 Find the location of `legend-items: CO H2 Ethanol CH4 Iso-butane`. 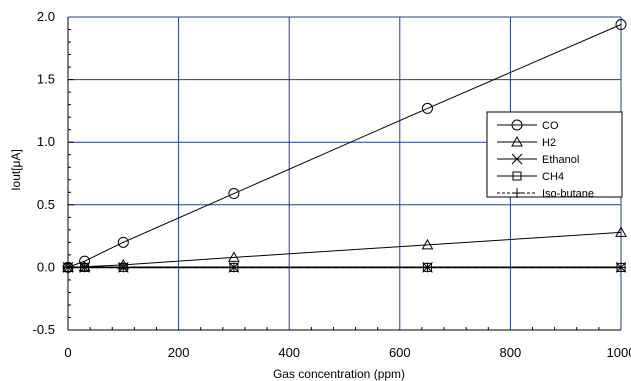

legend-items: CO H2 Ethanol CH4 Iso-butane is located at coordinates (545, 159).